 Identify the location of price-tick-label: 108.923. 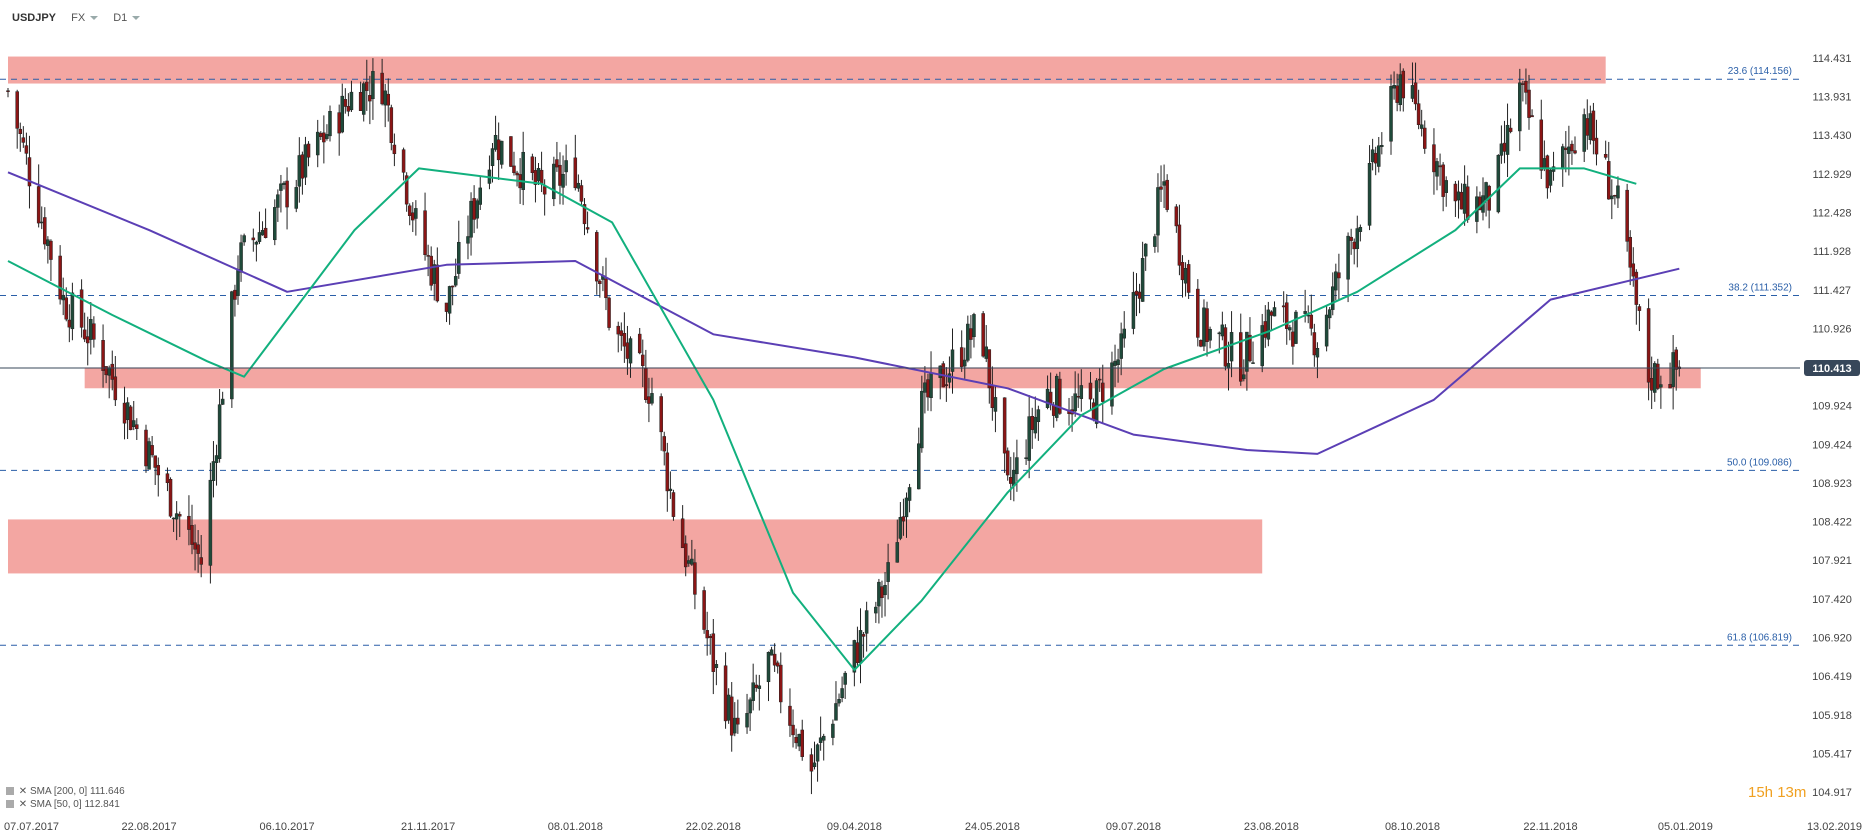
(1832, 484).